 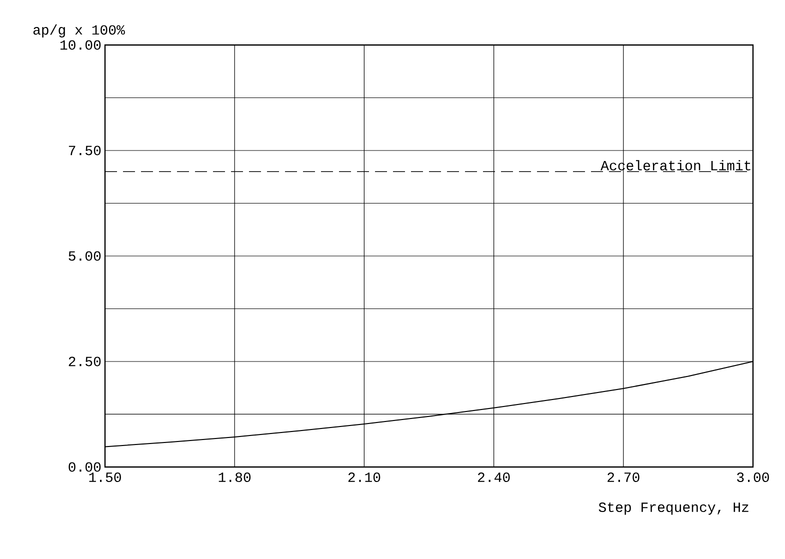 I want to click on y-axis-title: ap/g x 100%, so click(x=79, y=31).